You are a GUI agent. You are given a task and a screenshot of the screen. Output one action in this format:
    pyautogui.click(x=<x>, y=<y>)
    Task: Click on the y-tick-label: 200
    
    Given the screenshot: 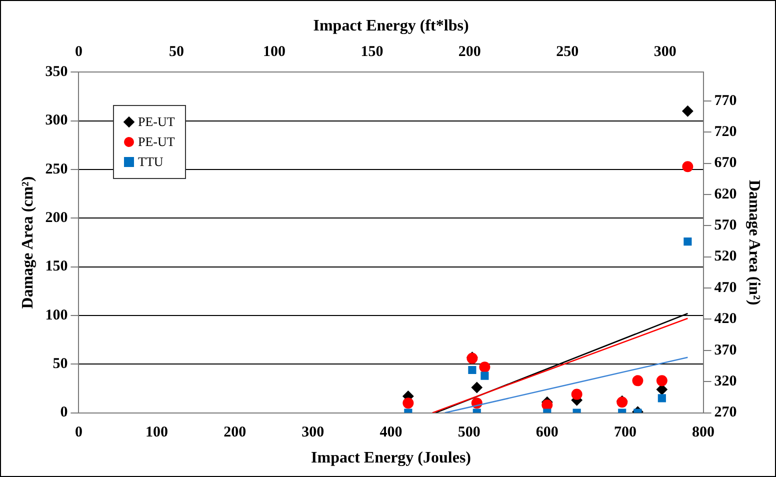 What is the action you would take?
    pyautogui.click(x=56, y=218)
    